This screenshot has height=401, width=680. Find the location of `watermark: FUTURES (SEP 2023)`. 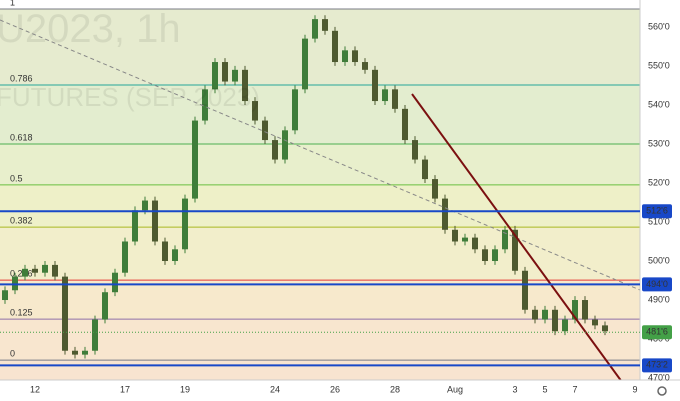

watermark: FUTURES (SEP 2023) is located at coordinates (130, 97).